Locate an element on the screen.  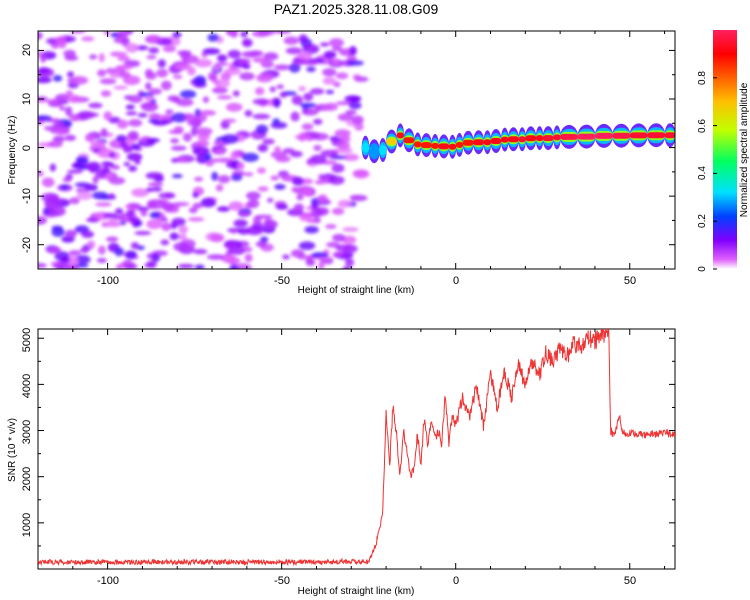
snr-y-tick-label: 4000 is located at coordinates (27, 386).